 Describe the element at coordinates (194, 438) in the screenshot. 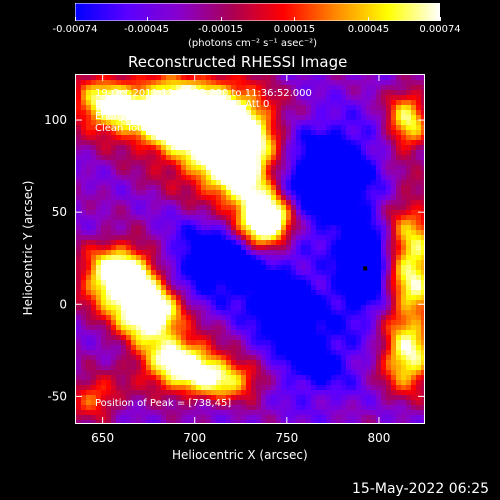

I see `x-tick-label: 700` at that location.